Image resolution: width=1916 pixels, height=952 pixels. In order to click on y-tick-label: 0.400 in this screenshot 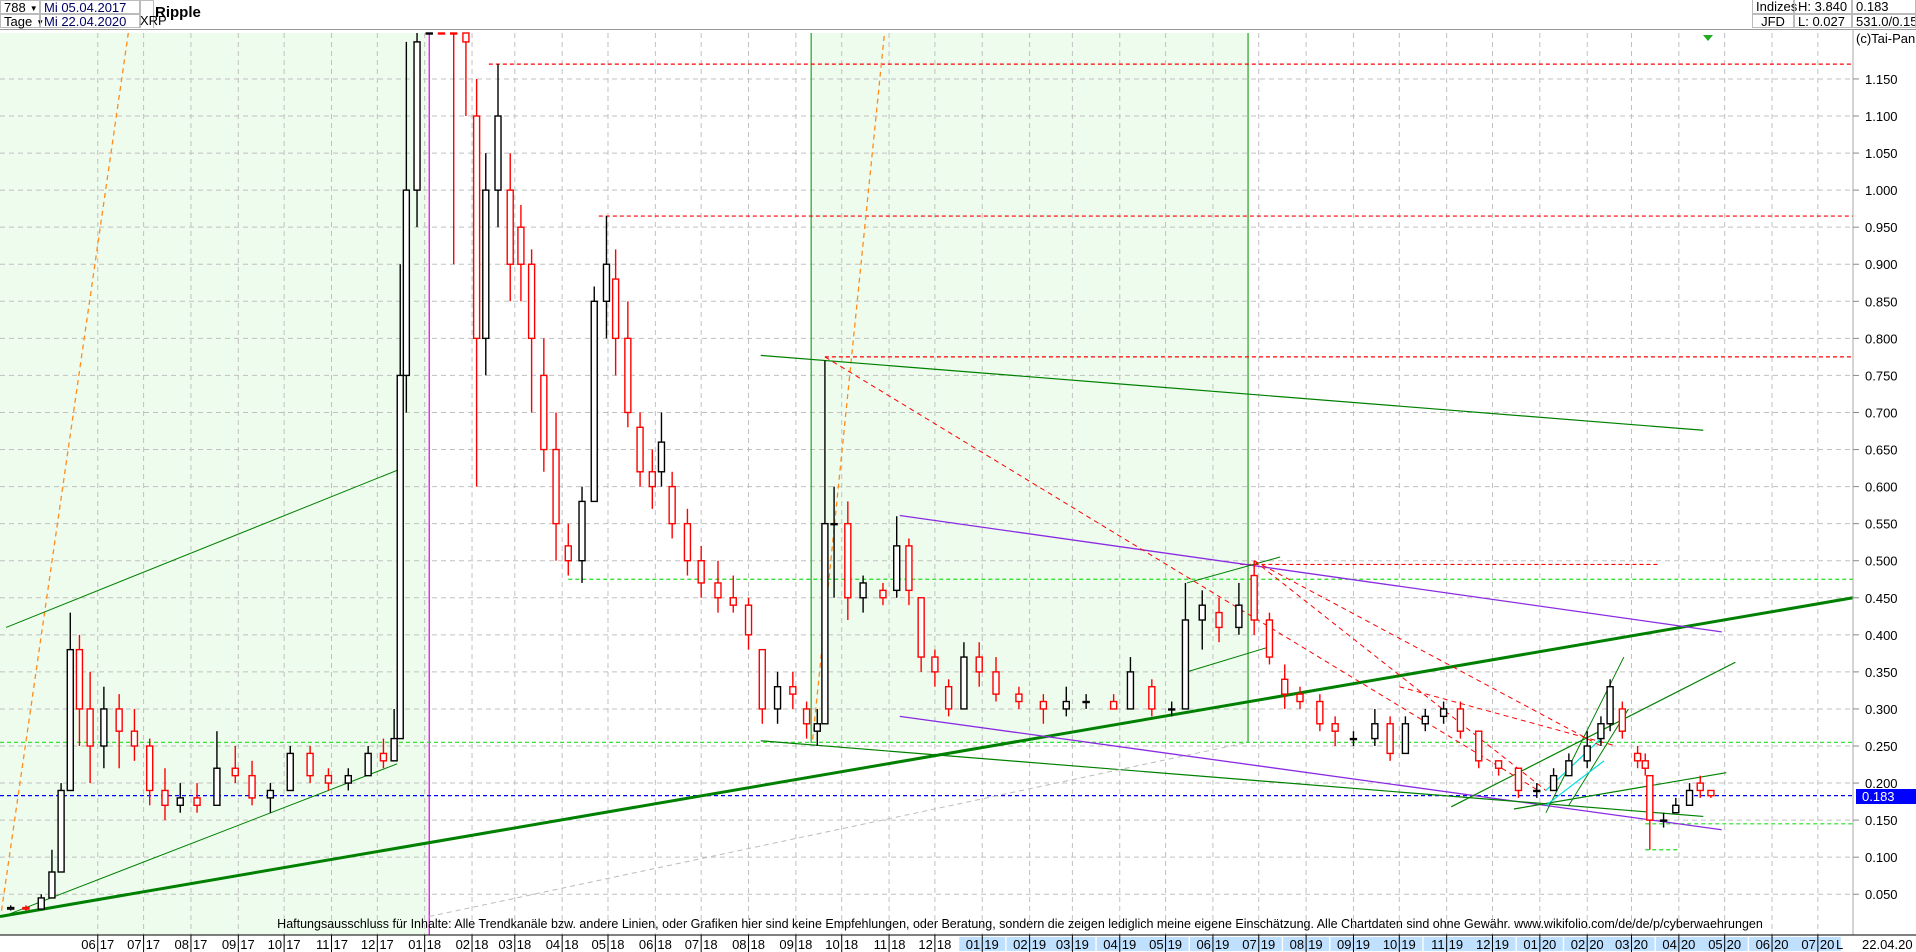, I will do `click(1881, 635)`.